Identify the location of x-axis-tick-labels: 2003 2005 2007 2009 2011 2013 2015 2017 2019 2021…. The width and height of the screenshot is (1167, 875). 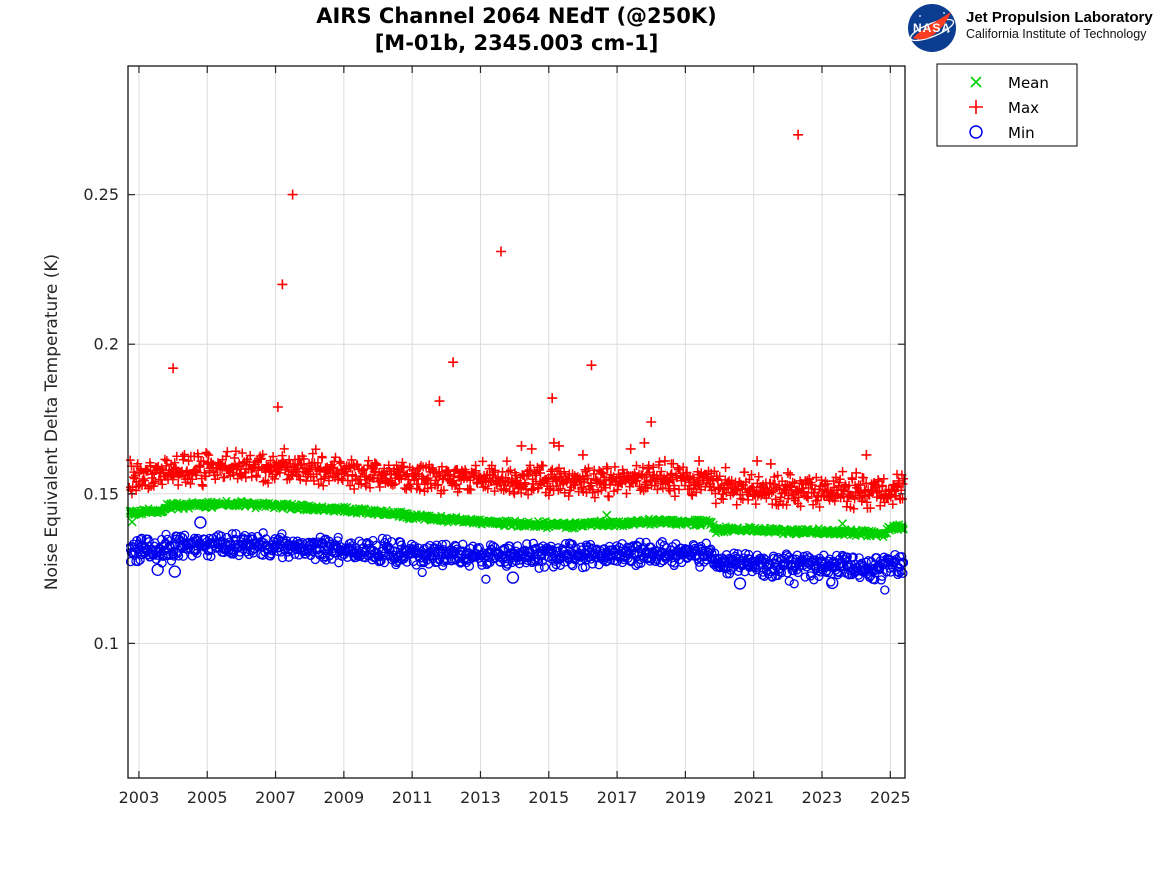
(515, 797).